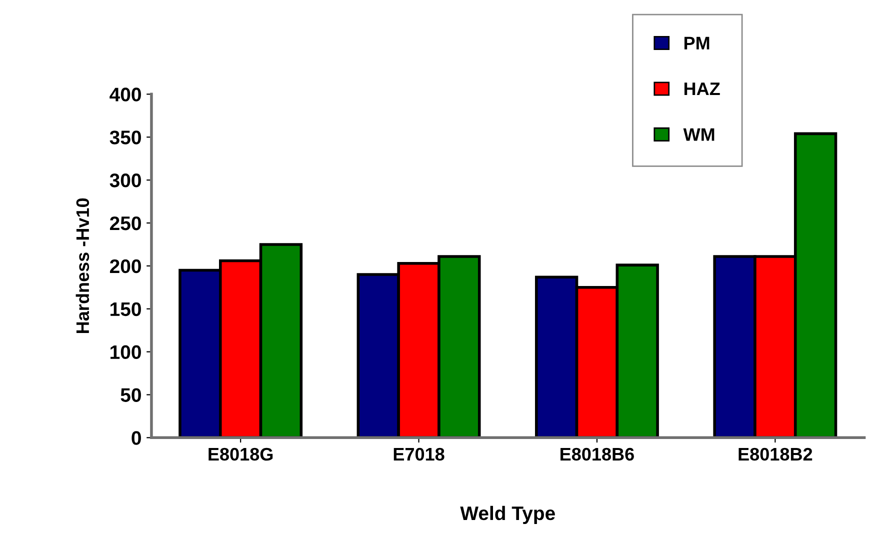 The image size is (891, 554). What do you see at coordinates (125, 352) in the screenshot?
I see `y-tick-label: 100` at bounding box center [125, 352].